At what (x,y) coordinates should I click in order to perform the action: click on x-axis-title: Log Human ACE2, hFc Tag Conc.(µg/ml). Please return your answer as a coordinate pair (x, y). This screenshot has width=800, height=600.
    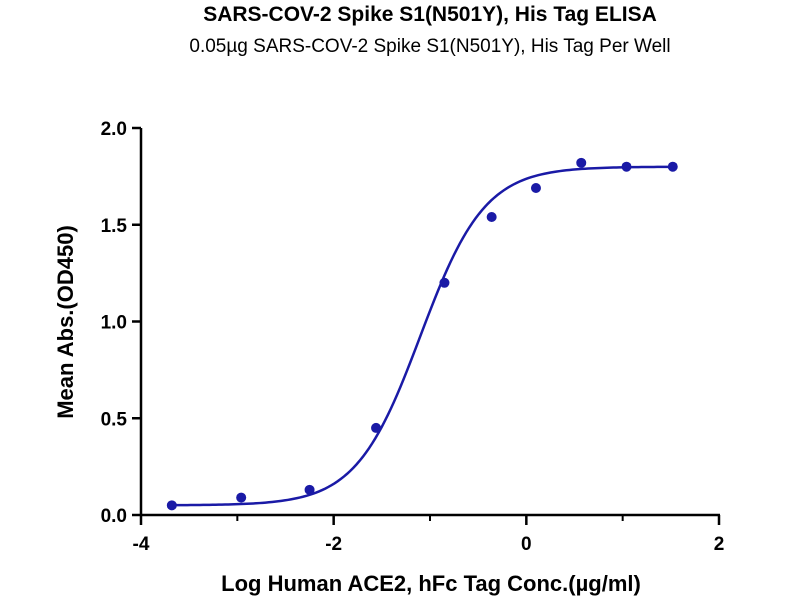
    Looking at the image, I should click on (431, 583).